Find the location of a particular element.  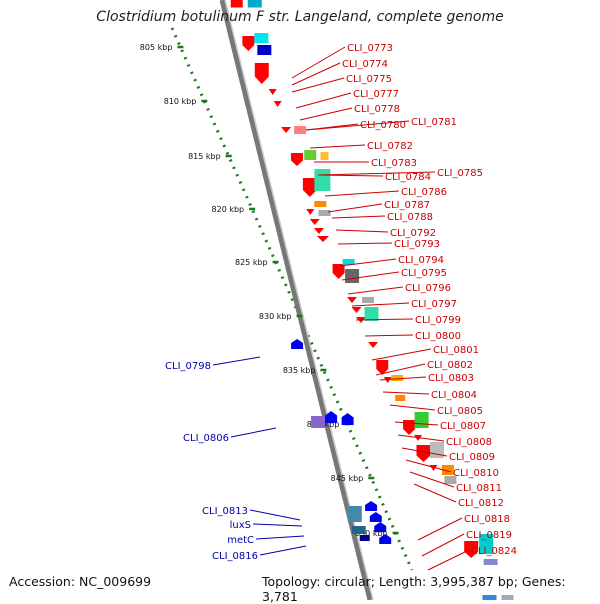

gene-label-forward: CLI_0807 is located at coordinates (463, 426).